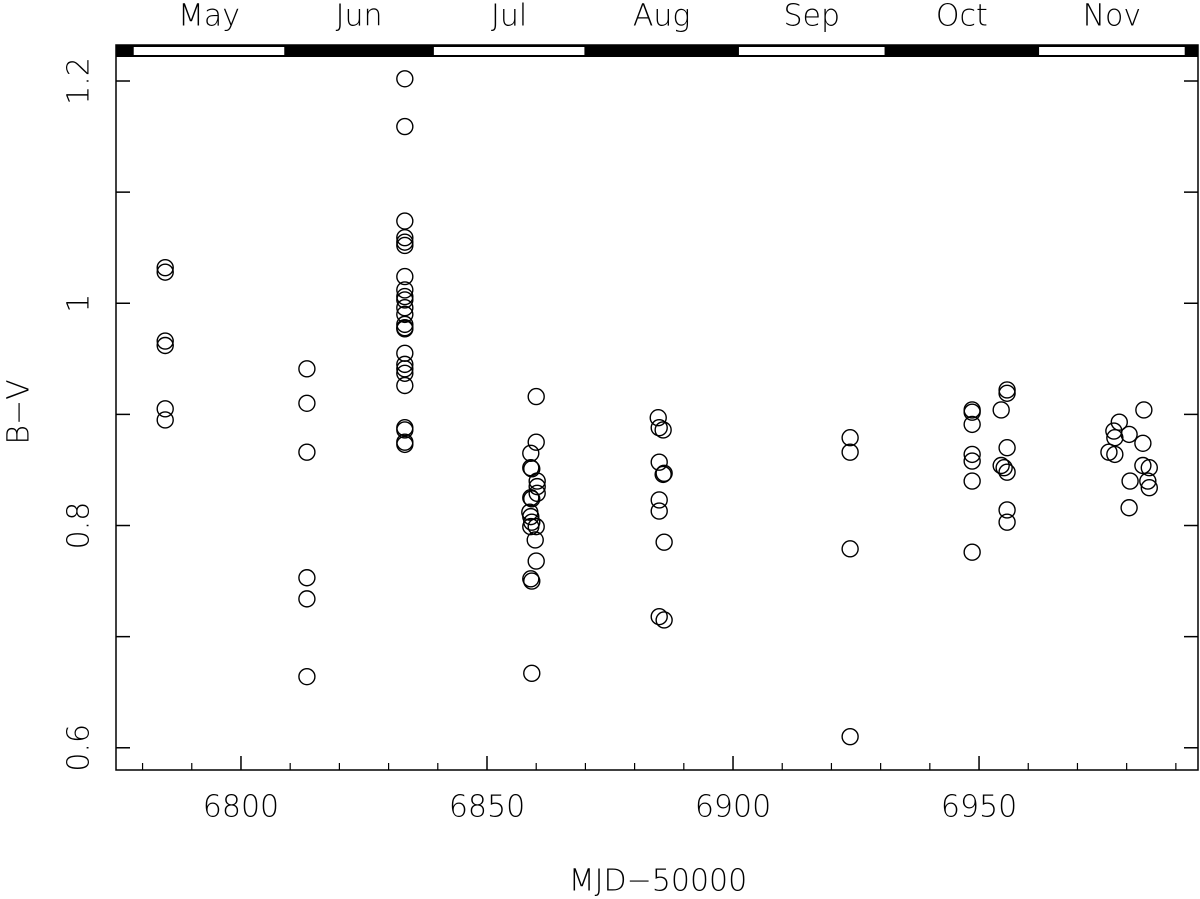 This screenshot has height=899, width=1200. What do you see at coordinates (487, 807) in the screenshot?
I see `x-tick-label: 6850` at bounding box center [487, 807].